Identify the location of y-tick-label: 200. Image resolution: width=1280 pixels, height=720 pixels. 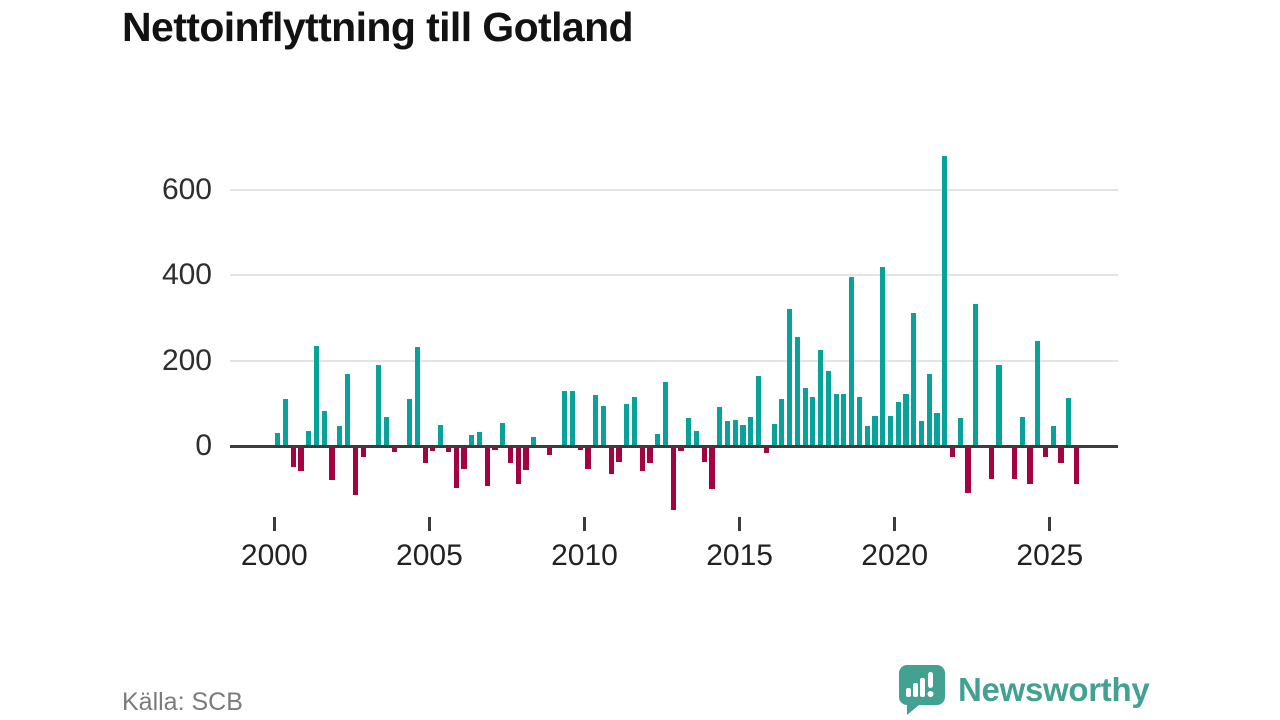
(186, 360).